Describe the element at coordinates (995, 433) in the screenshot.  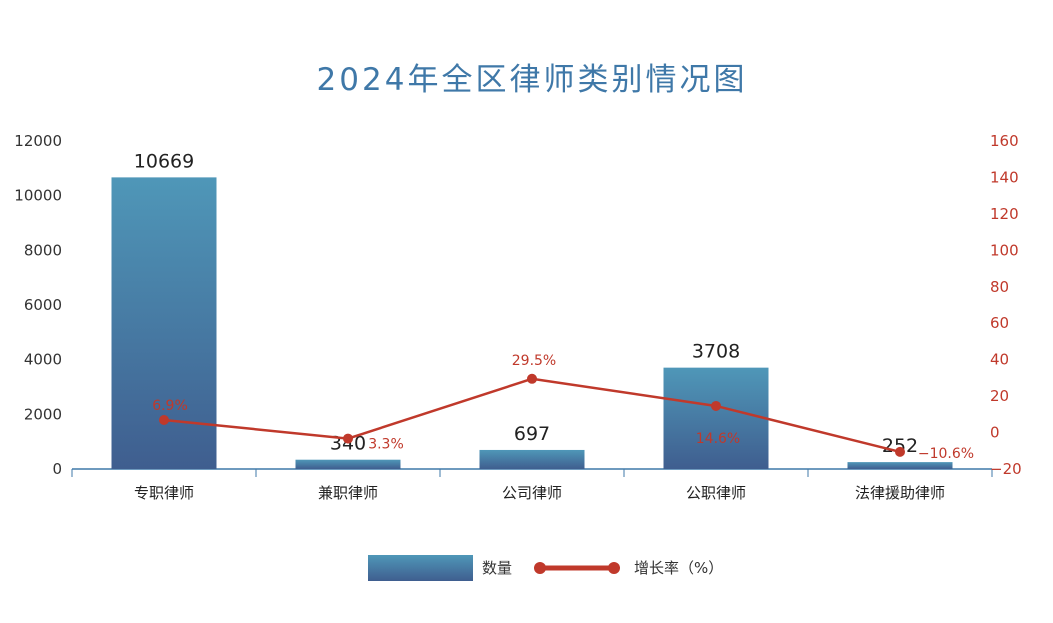
I see `y-right-tick-label: 0` at that location.